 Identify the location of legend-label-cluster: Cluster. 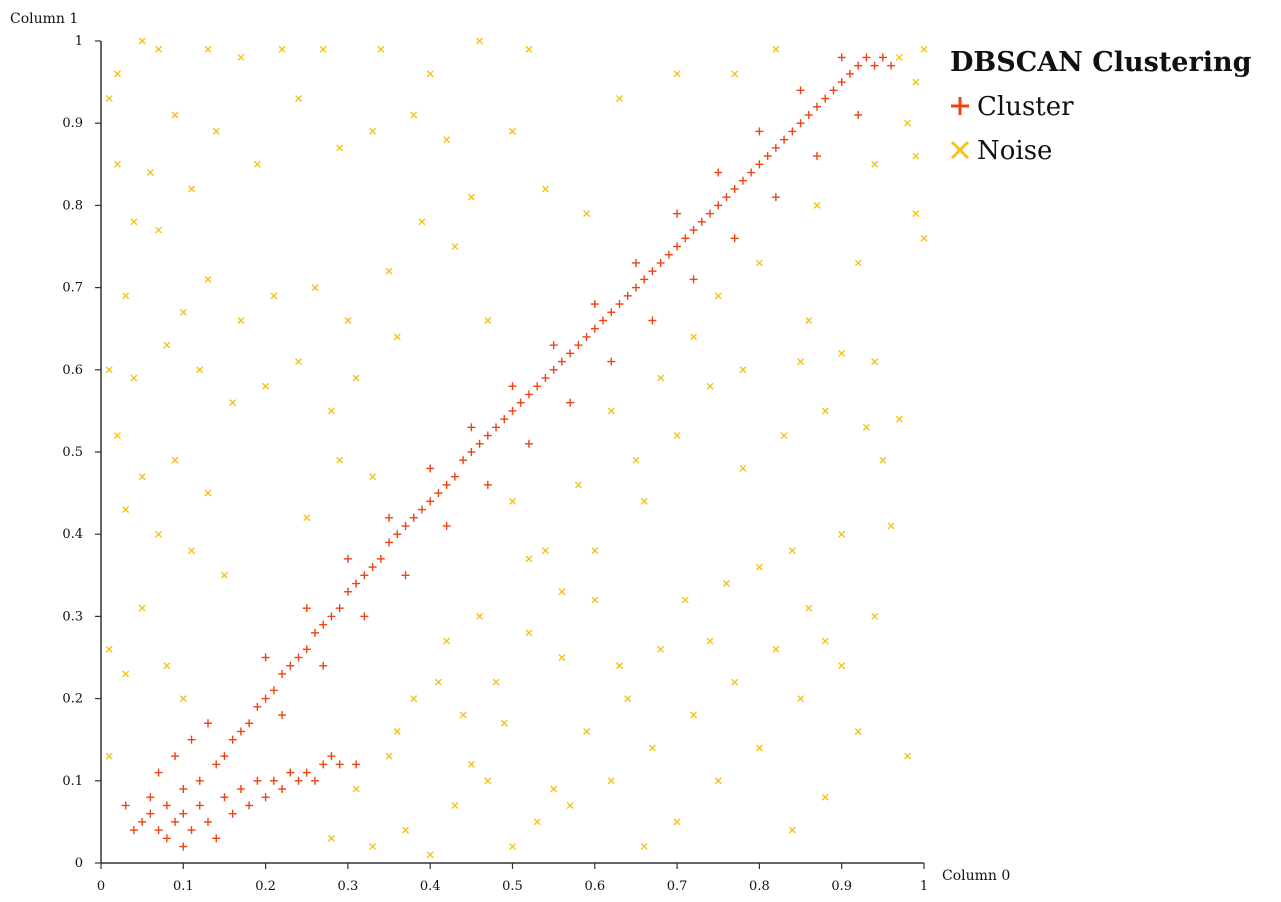
(1025, 107).